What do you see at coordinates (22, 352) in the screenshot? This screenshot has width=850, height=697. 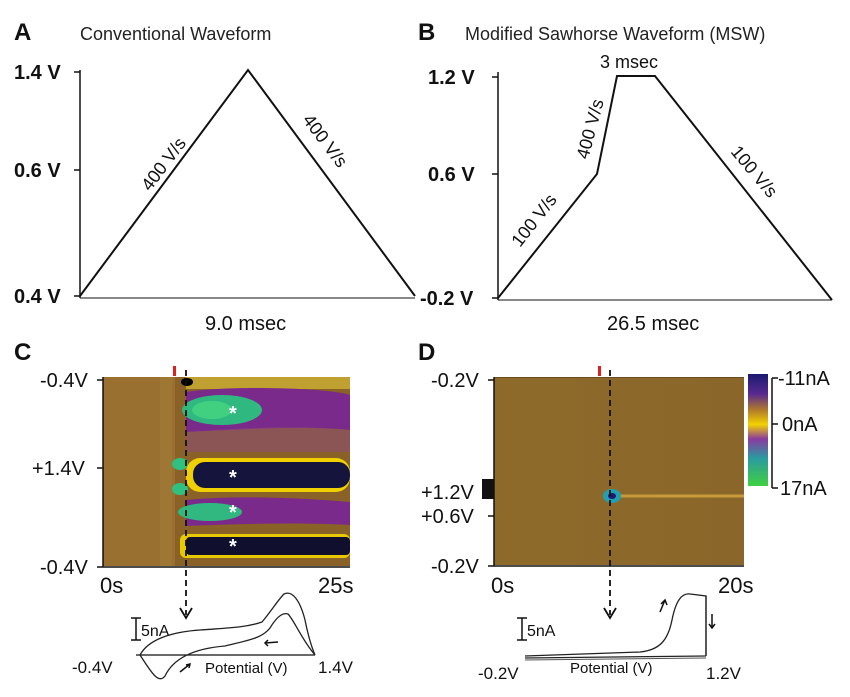 I see `panel-c-letter: C` at bounding box center [22, 352].